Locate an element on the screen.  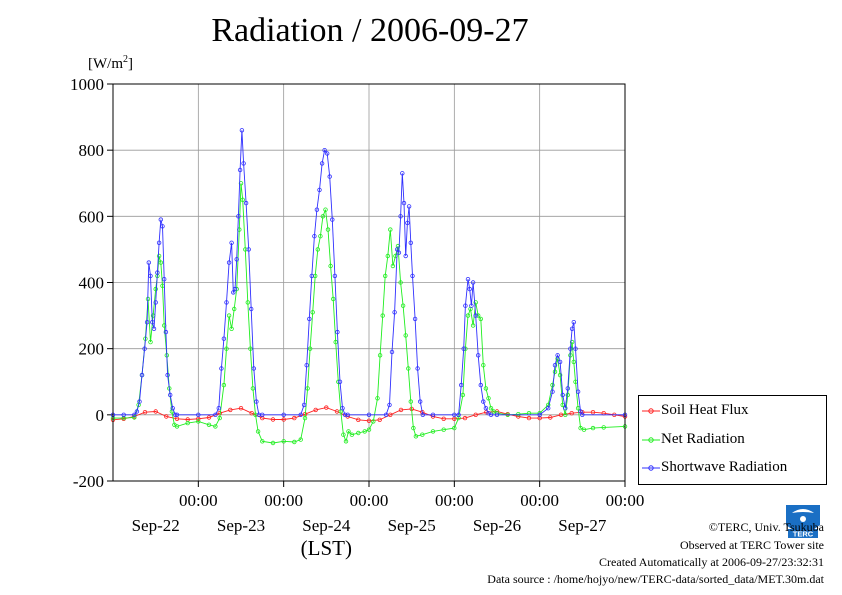
x-date-label: Sep-23 is located at coordinates (241, 525).